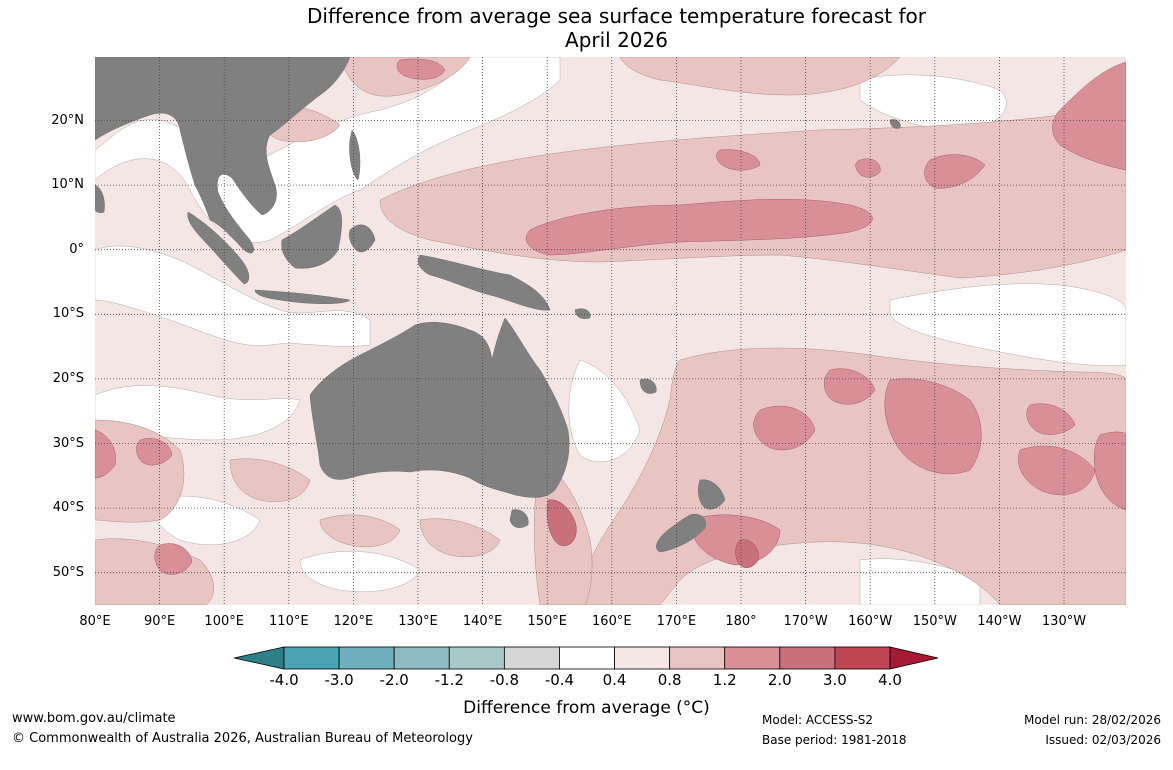  I want to click on hawaii, so click(895, 124).